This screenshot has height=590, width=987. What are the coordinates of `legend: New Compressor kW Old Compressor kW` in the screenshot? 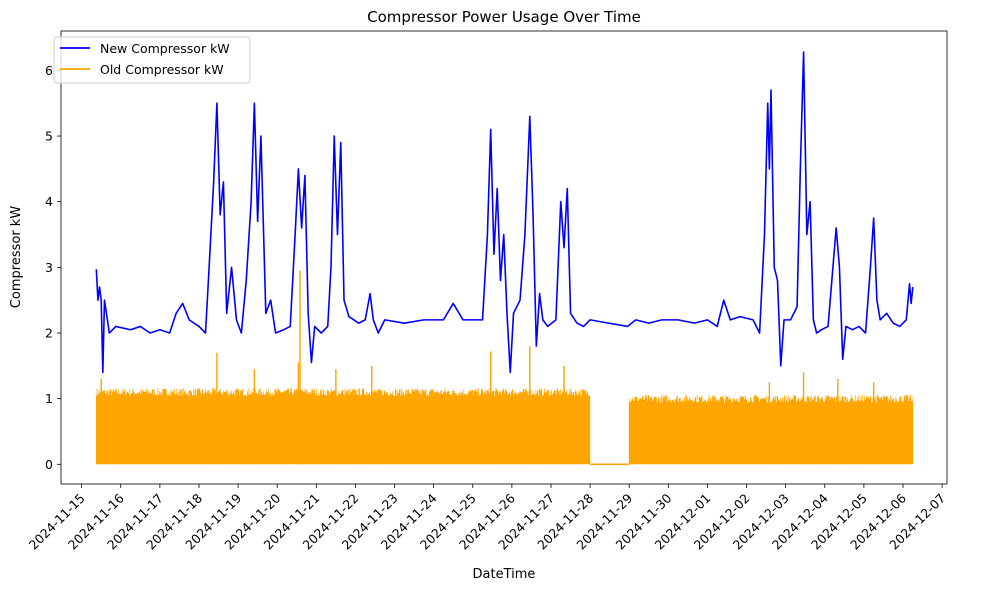 It's located at (152, 60).